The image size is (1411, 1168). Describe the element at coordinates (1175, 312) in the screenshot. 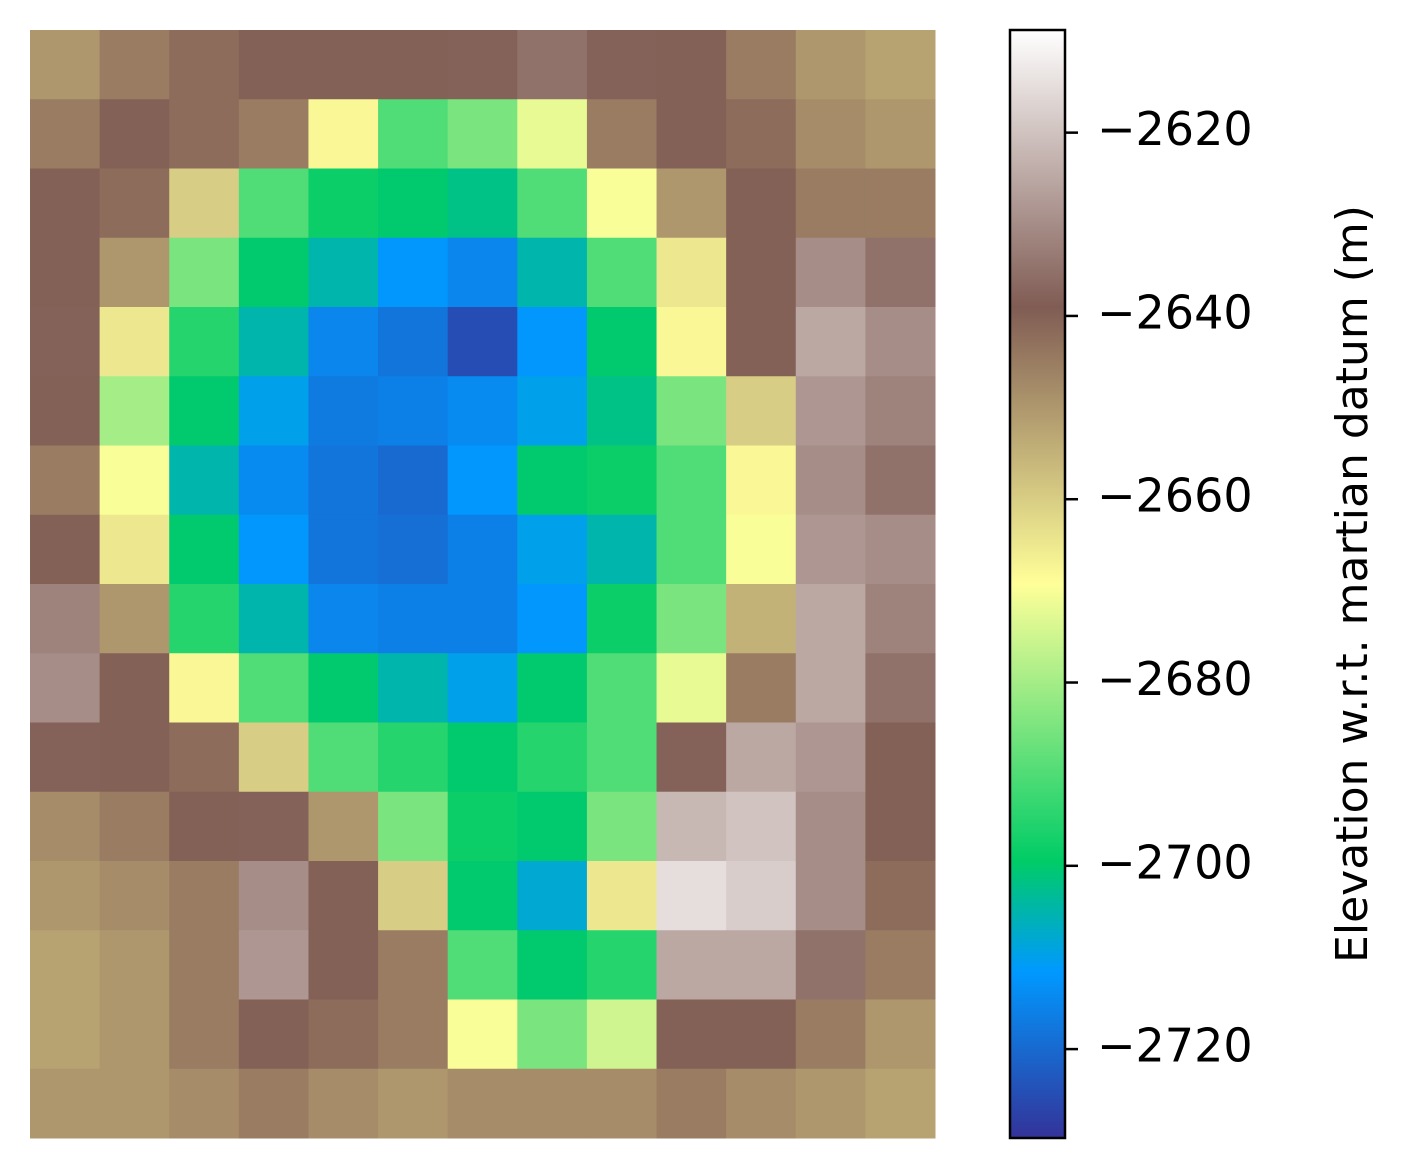

I see `colorbar-tick-label: −2640` at that location.